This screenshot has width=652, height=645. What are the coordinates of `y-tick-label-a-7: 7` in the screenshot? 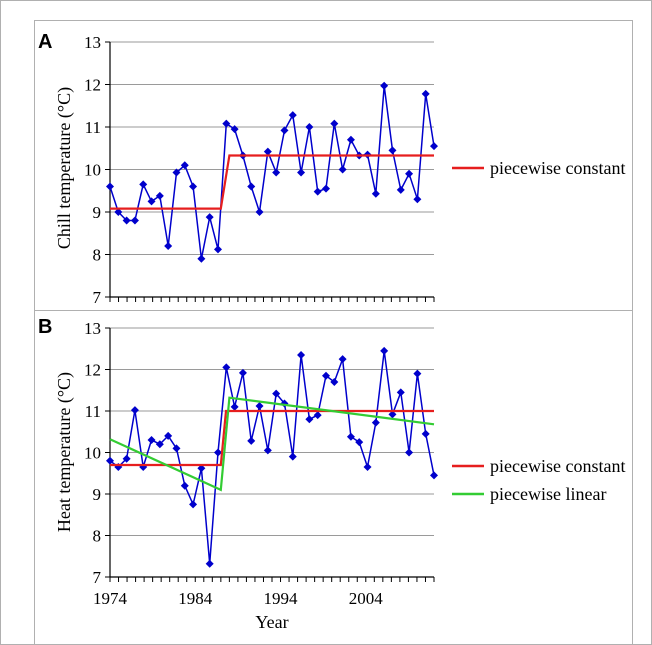 It's located at (97, 297).